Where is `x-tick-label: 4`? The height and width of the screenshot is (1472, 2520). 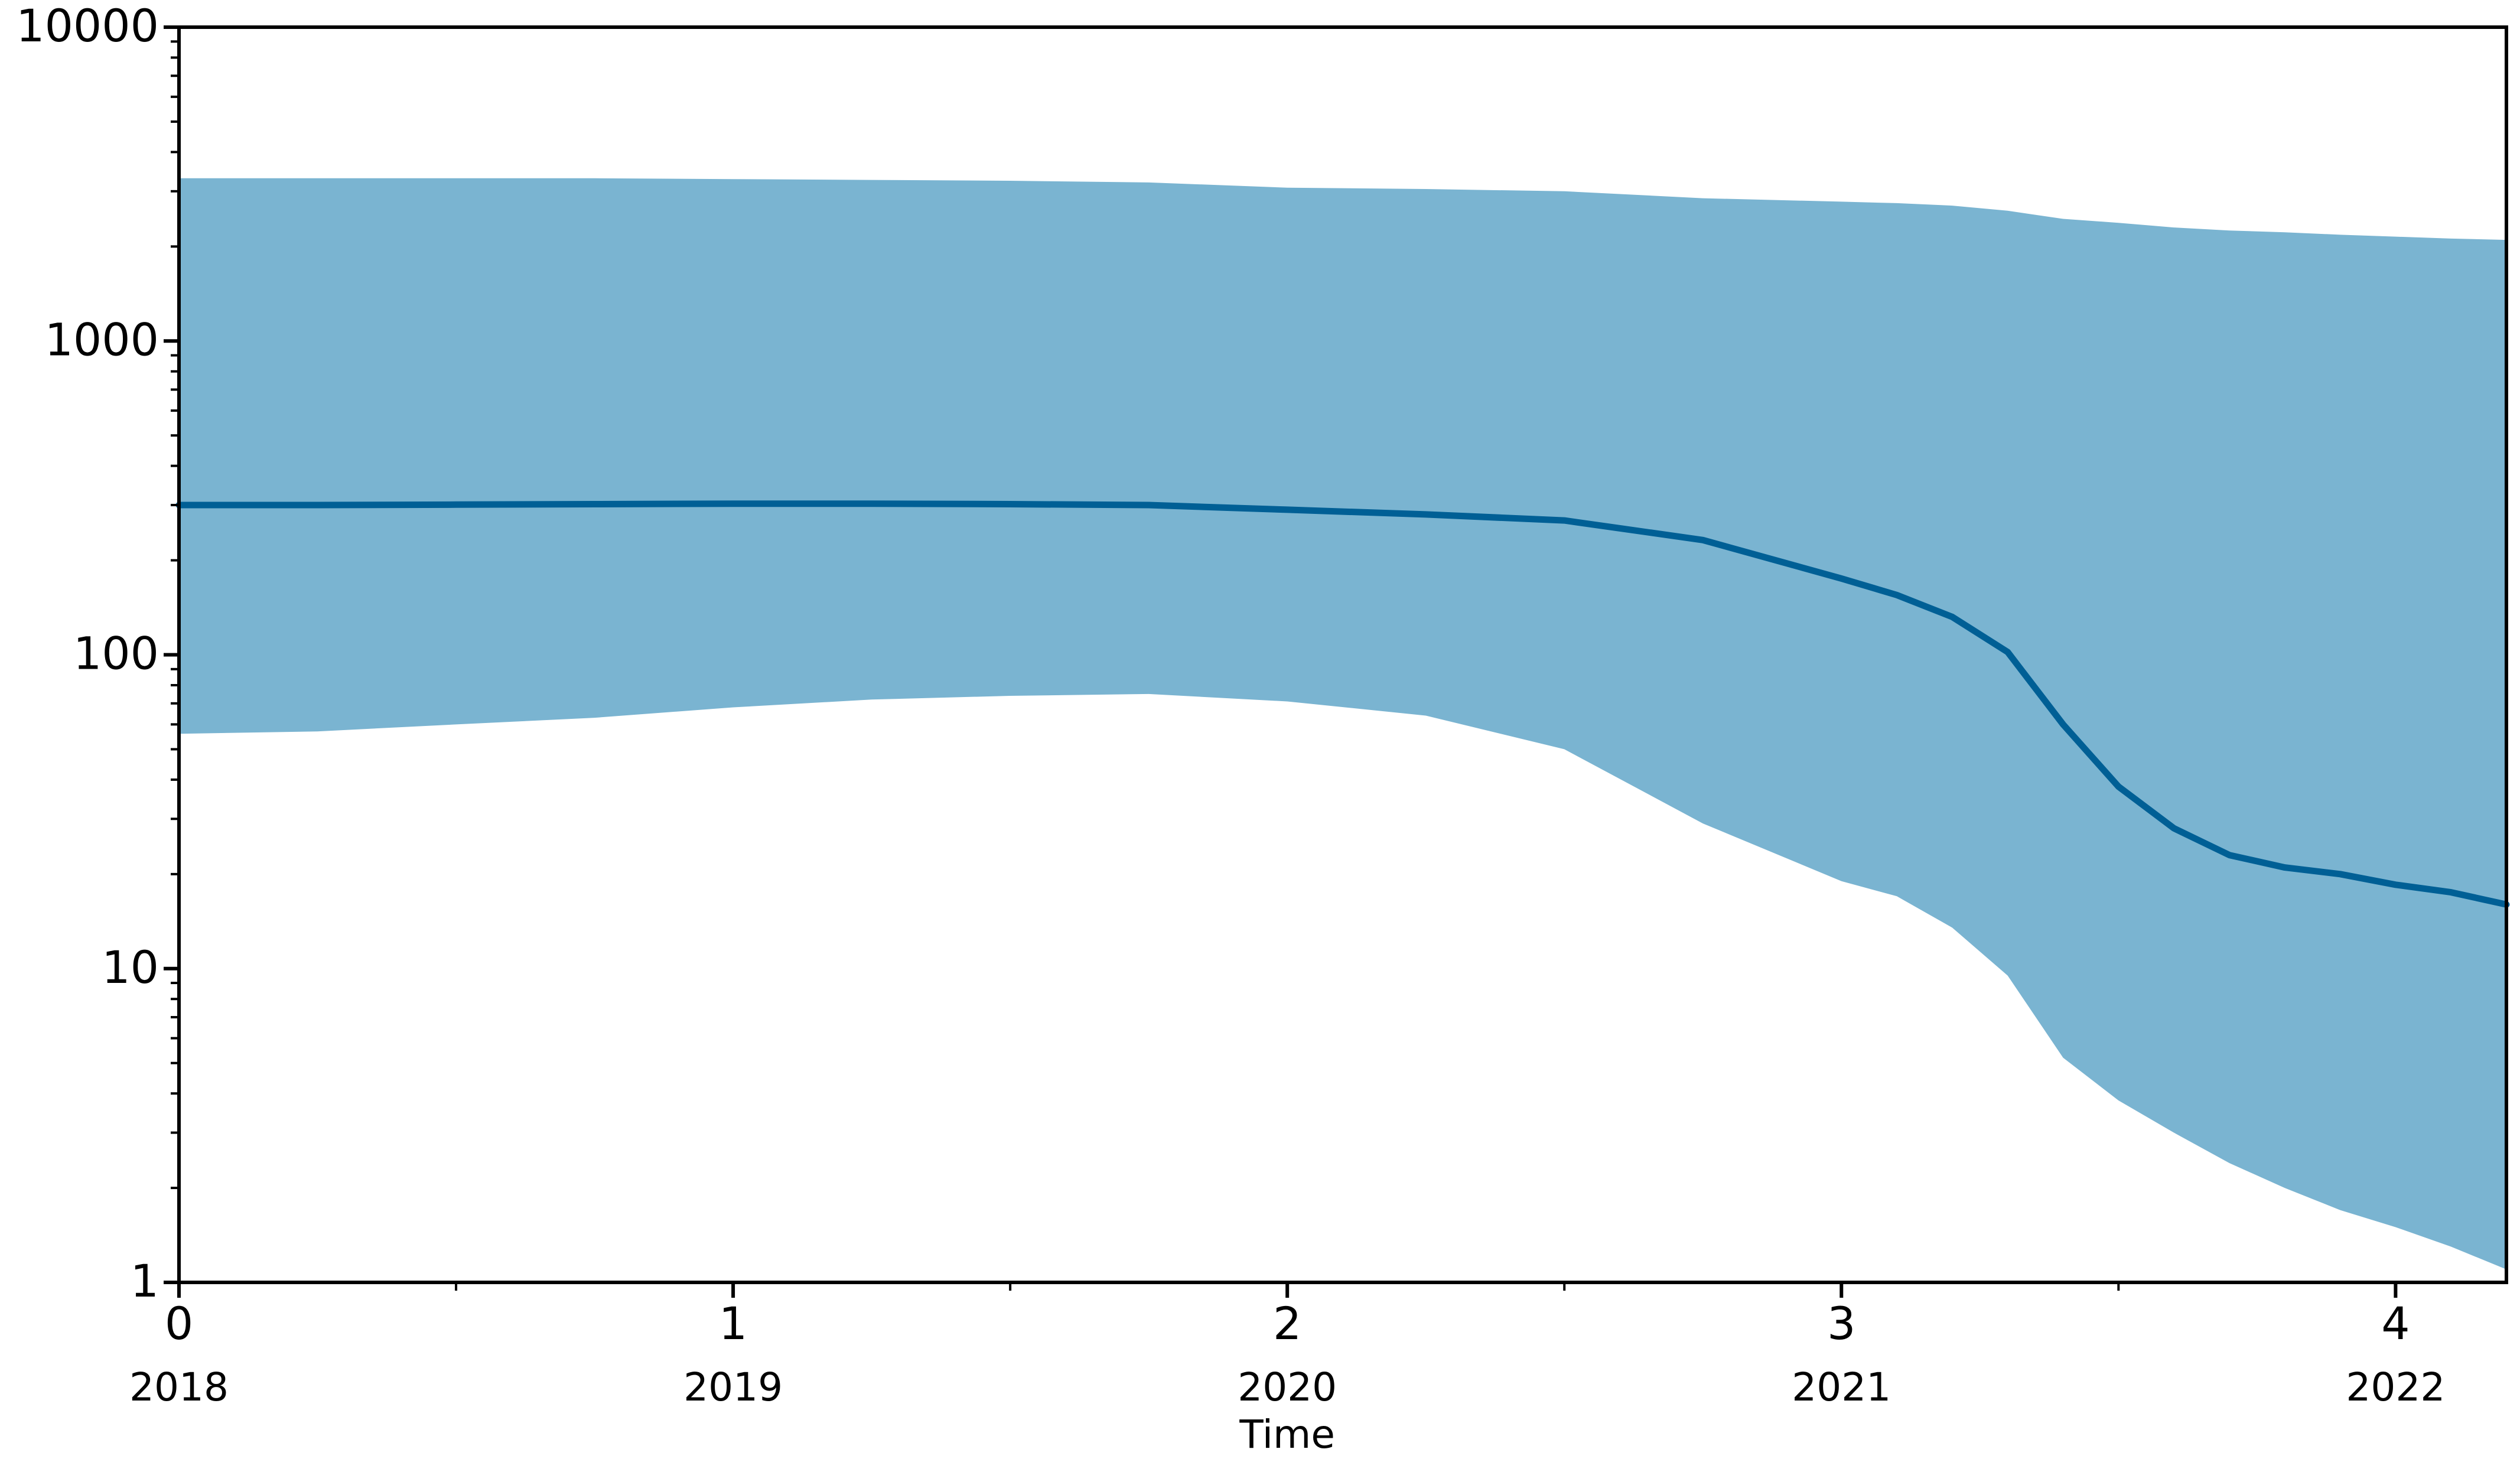 x-tick-label: 4 is located at coordinates (2395, 1323).